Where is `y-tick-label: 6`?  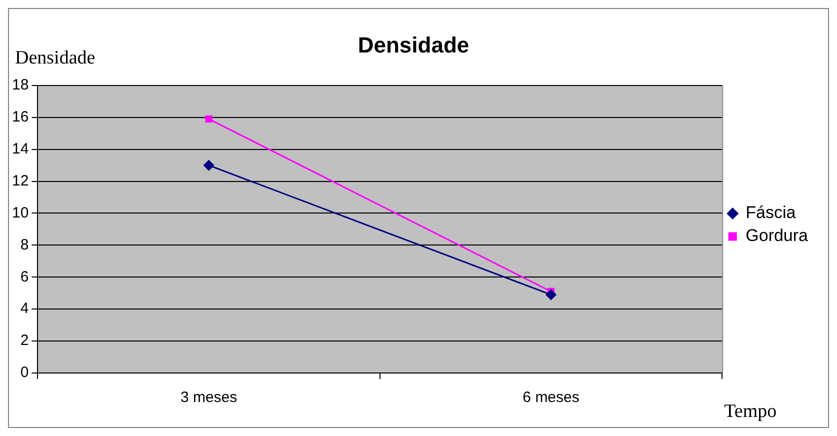 y-tick-label: 6 is located at coordinates (24, 277).